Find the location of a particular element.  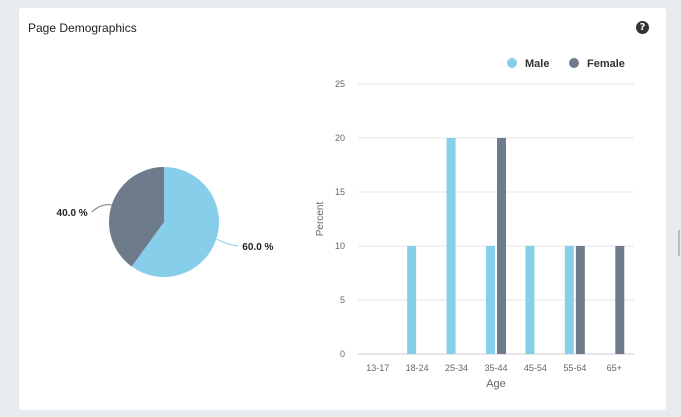

pie-data-label: 60.0 % is located at coordinates (257, 247).